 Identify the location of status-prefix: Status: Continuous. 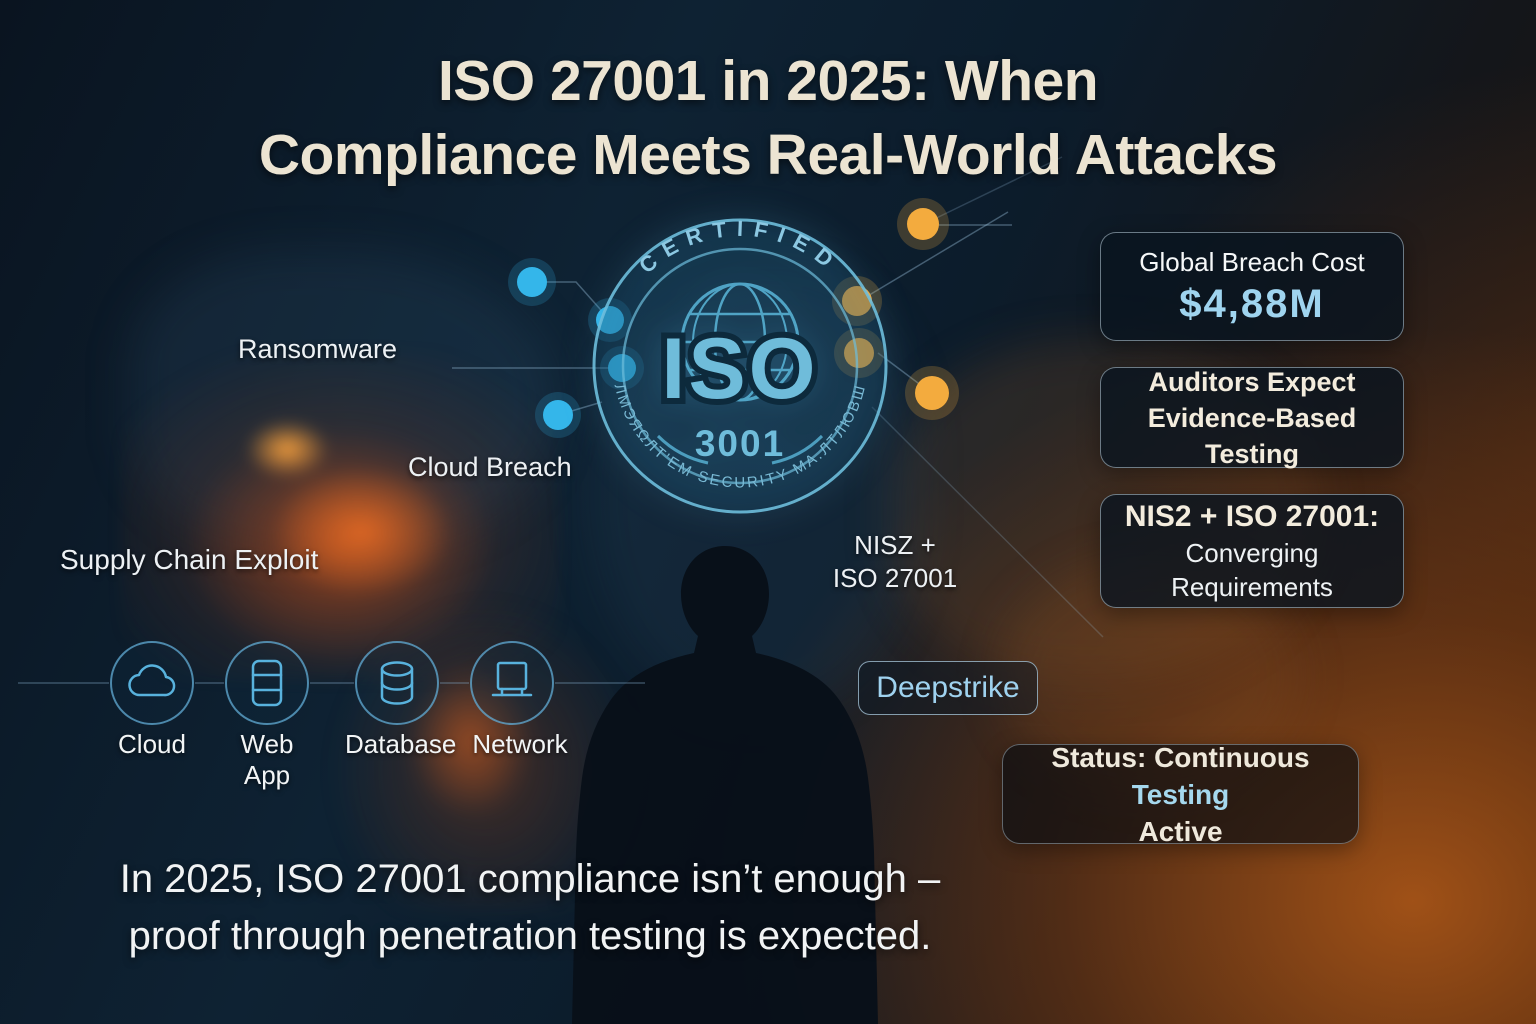
(1180, 757).